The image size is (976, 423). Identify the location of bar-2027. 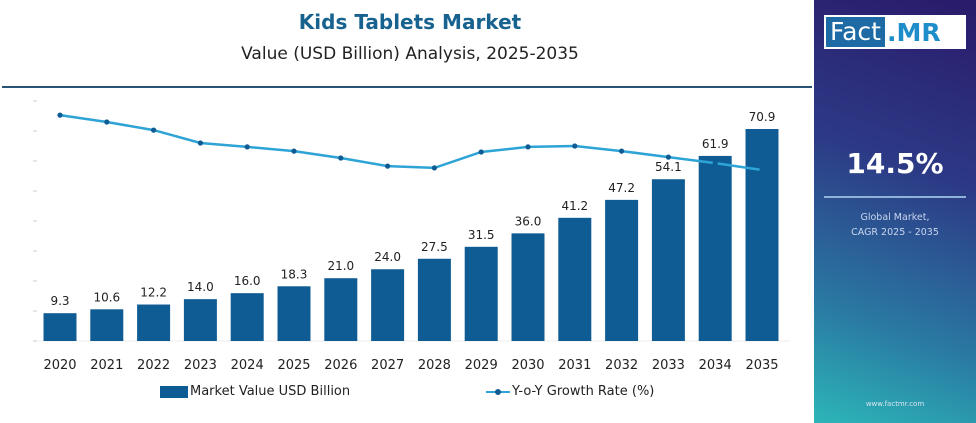
(388, 305).